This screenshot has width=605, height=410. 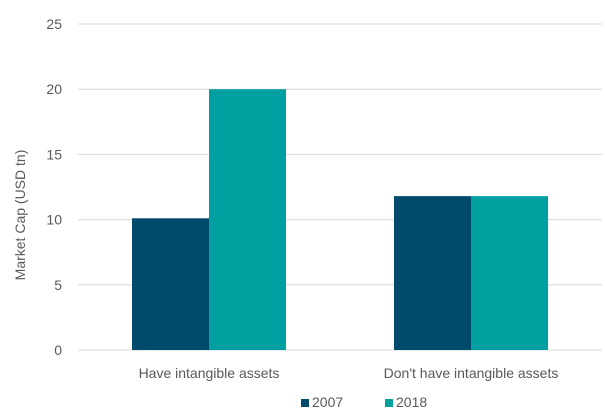 What do you see at coordinates (411, 402) in the screenshot?
I see `legend-label-2018: 2018` at bounding box center [411, 402].